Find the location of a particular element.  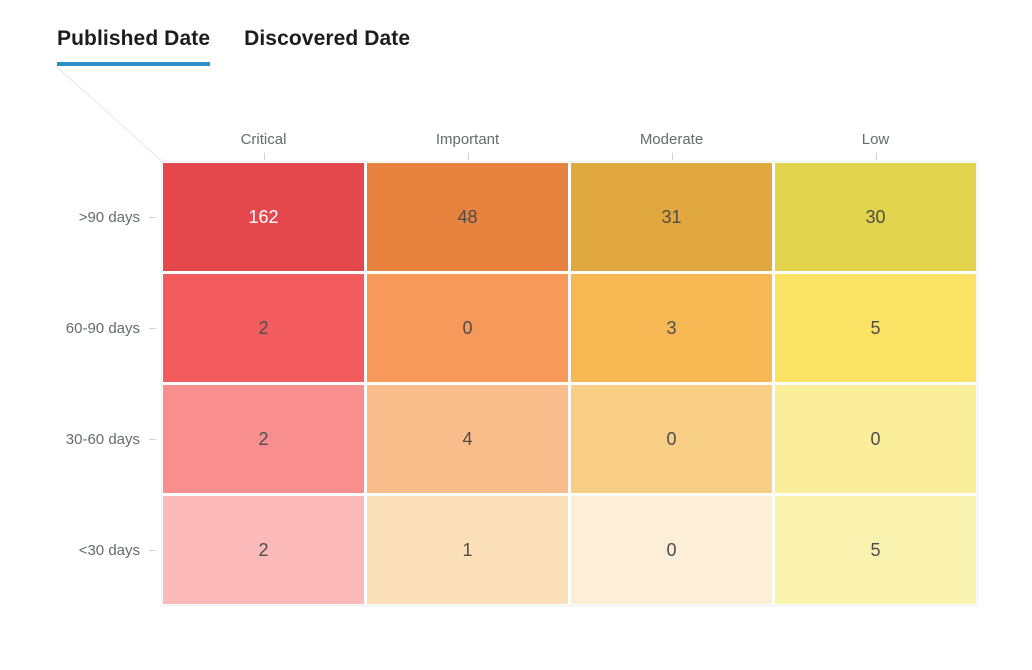

tab-discovered-date: Discovered Date is located at coordinates (327, 38).